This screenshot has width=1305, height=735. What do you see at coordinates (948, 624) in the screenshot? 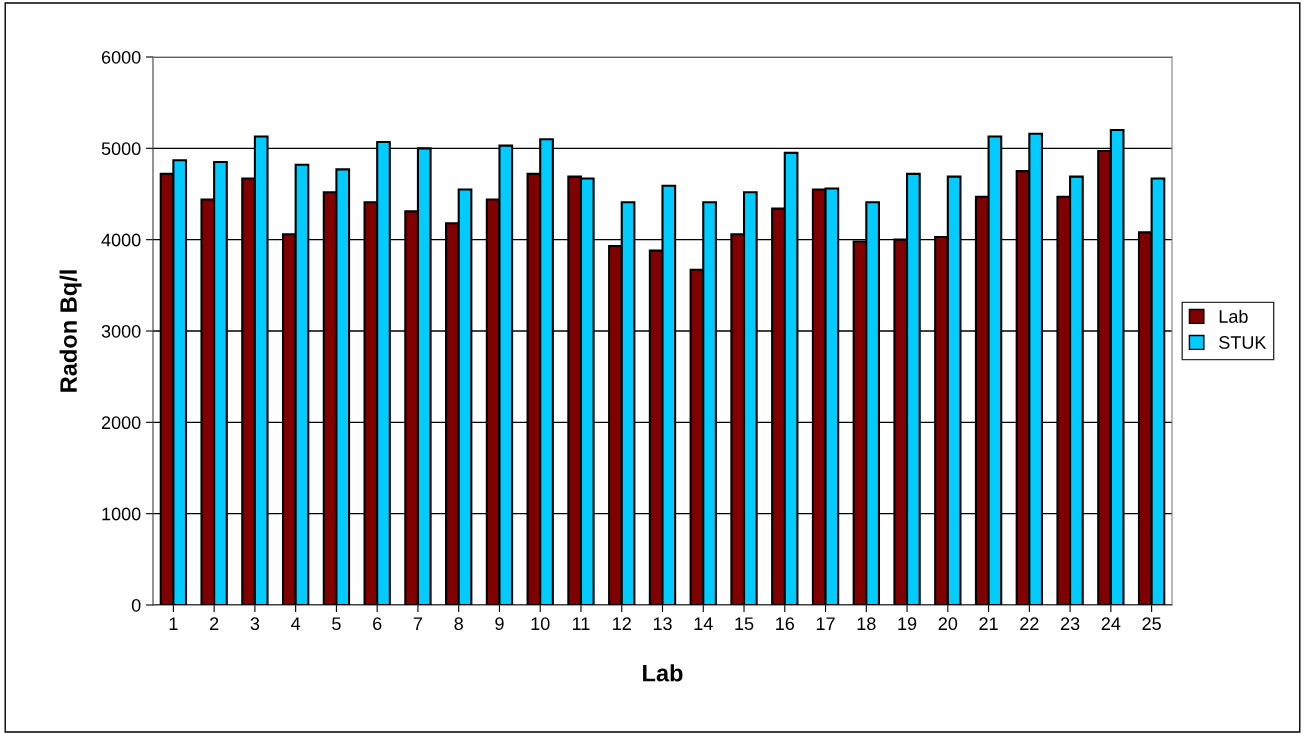
I see `x-tick-label: 20` at bounding box center [948, 624].